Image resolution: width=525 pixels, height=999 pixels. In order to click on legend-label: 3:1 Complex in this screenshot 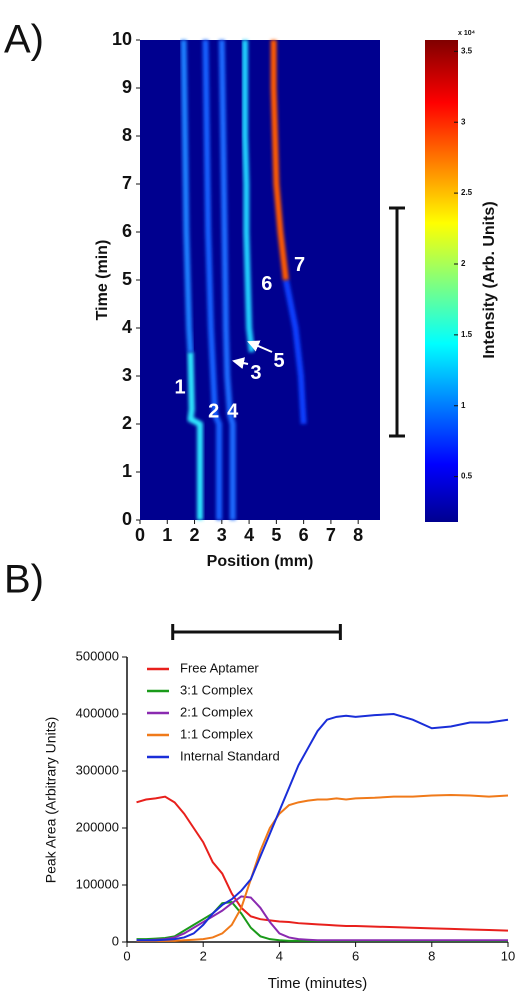, I will do `click(216, 689)`.